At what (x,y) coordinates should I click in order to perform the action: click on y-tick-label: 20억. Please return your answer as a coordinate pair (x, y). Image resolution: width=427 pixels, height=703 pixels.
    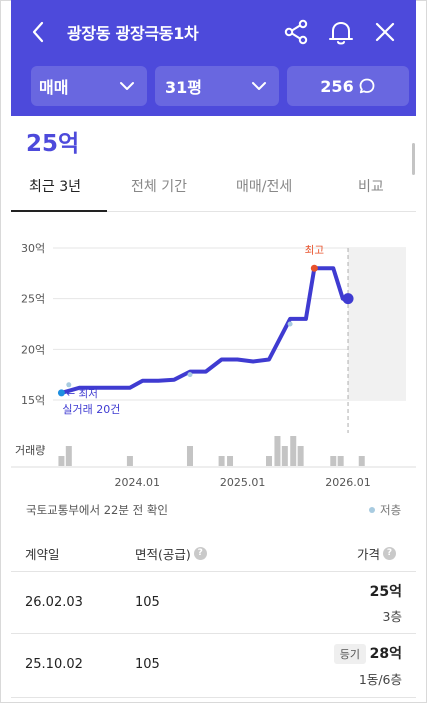
    Looking at the image, I should click on (33, 349).